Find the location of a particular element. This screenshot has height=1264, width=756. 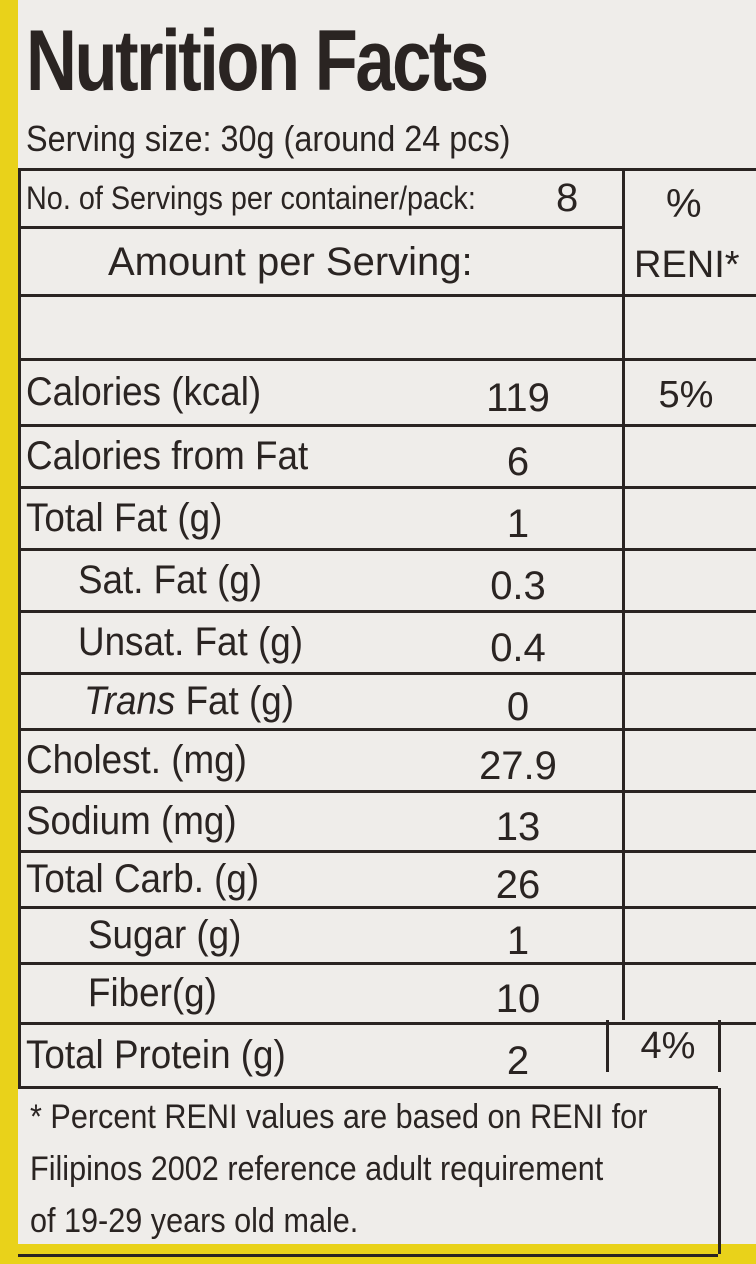

row-amount: 119 is located at coordinates (518, 398).